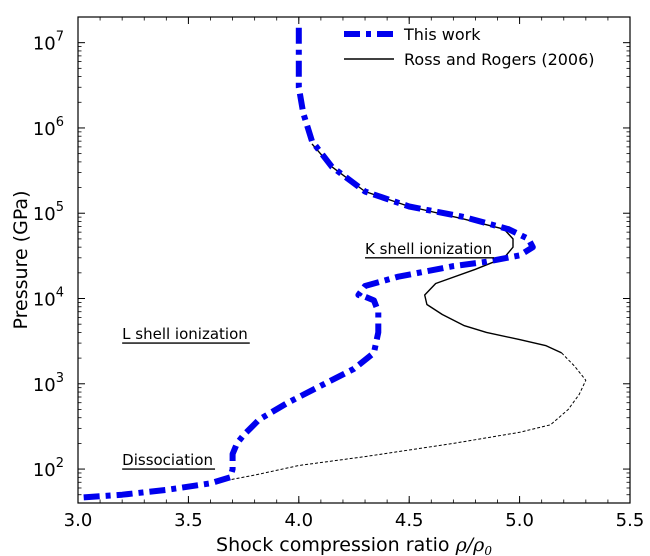  I want to click on y-tick-label-exponent: 4, so click(60, 293).